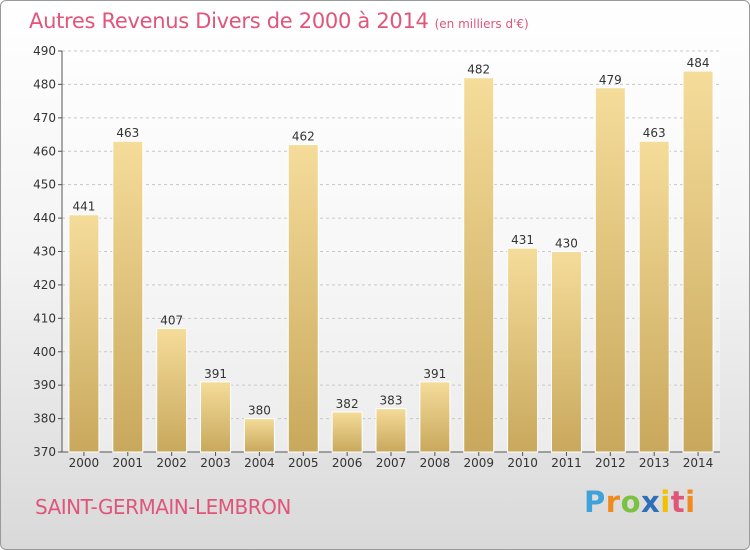 The width and height of the screenshot is (750, 550). What do you see at coordinates (44, 252) in the screenshot?
I see `y-tick-label: 430` at bounding box center [44, 252].